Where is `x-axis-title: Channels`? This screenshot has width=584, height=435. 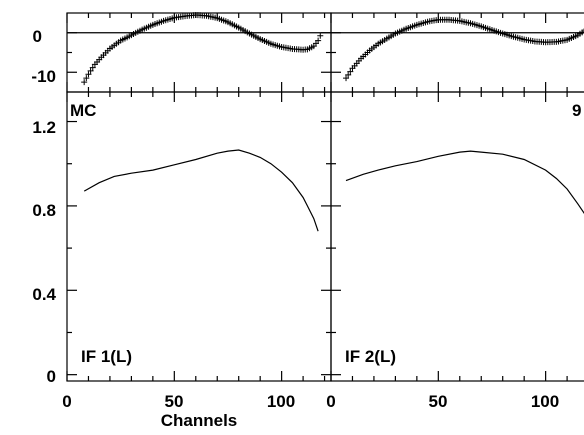 x-axis-title: Channels is located at coordinates (199, 420).